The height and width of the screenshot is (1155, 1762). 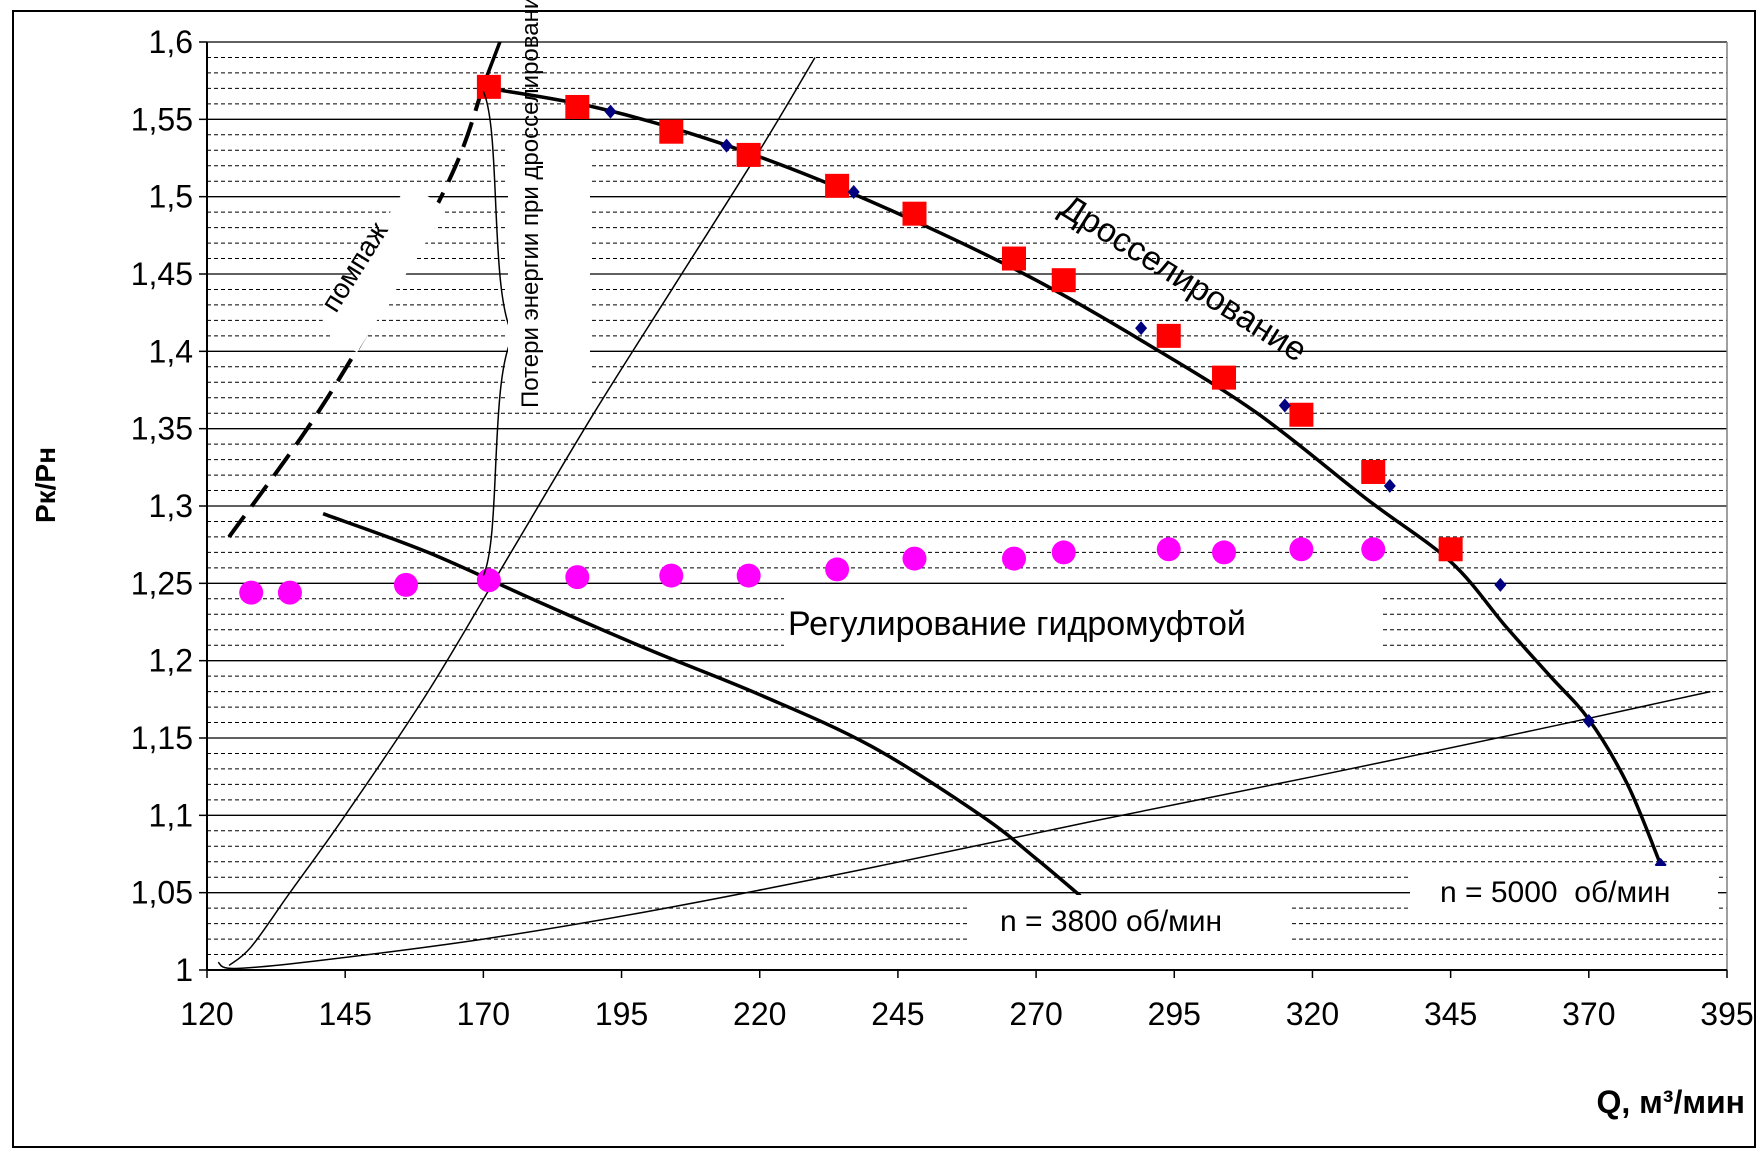 I want to click on label-n3800-bg, so click(x=1130, y=920).